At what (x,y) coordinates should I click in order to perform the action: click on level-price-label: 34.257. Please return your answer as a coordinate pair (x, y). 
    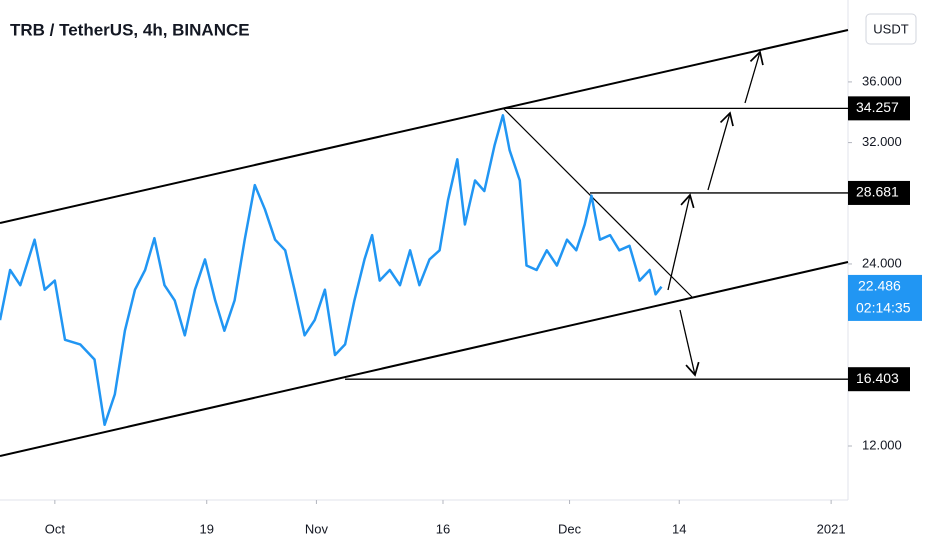
    Looking at the image, I should click on (877, 107).